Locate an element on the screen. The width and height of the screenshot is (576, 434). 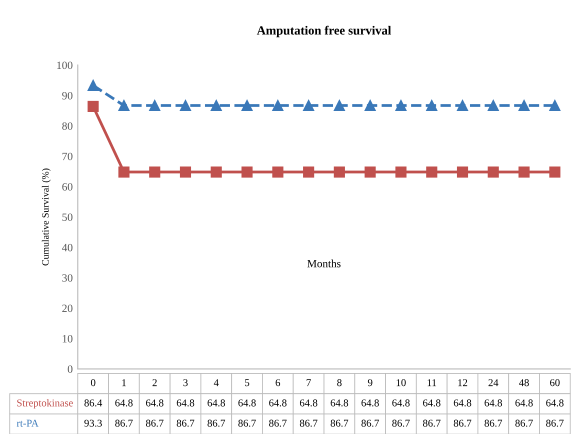
chart-title: Amputation free survival is located at coordinates (324, 32).